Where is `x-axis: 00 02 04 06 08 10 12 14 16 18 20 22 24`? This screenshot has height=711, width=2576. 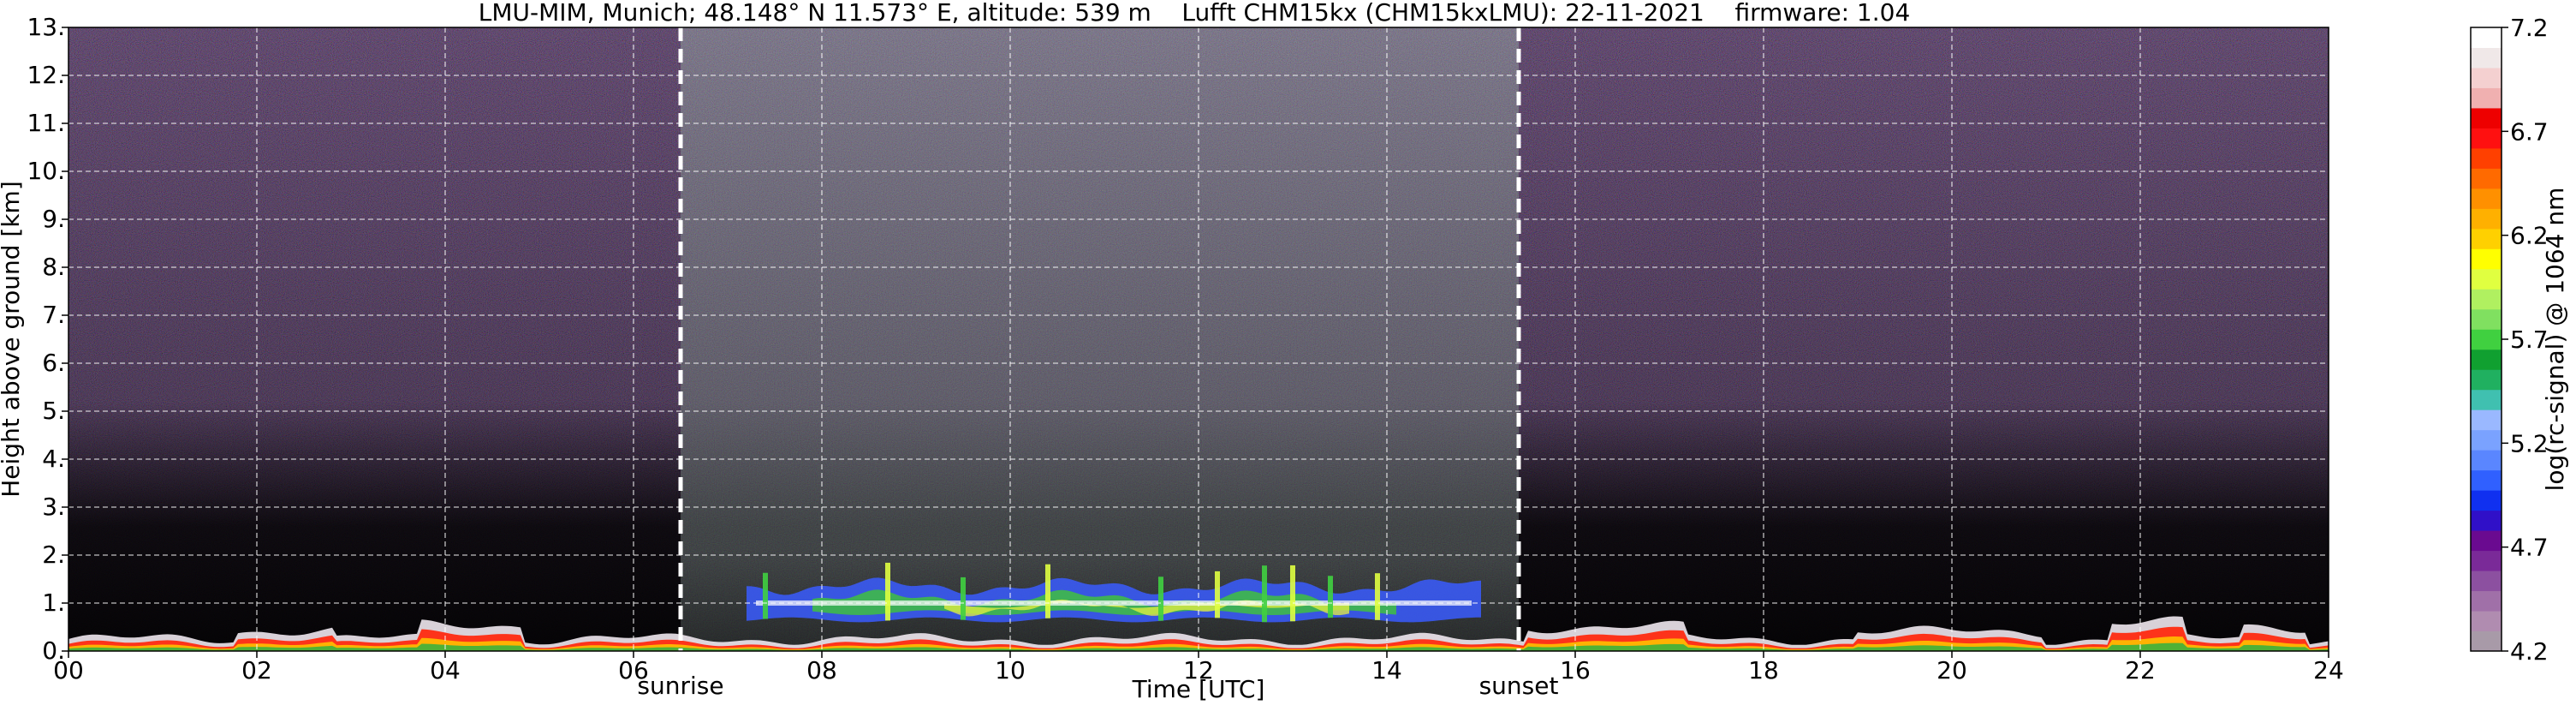 x-axis: 00 02 04 06 08 10 12 14 16 18 20 22 24 is located at coordinates (1198, 667).